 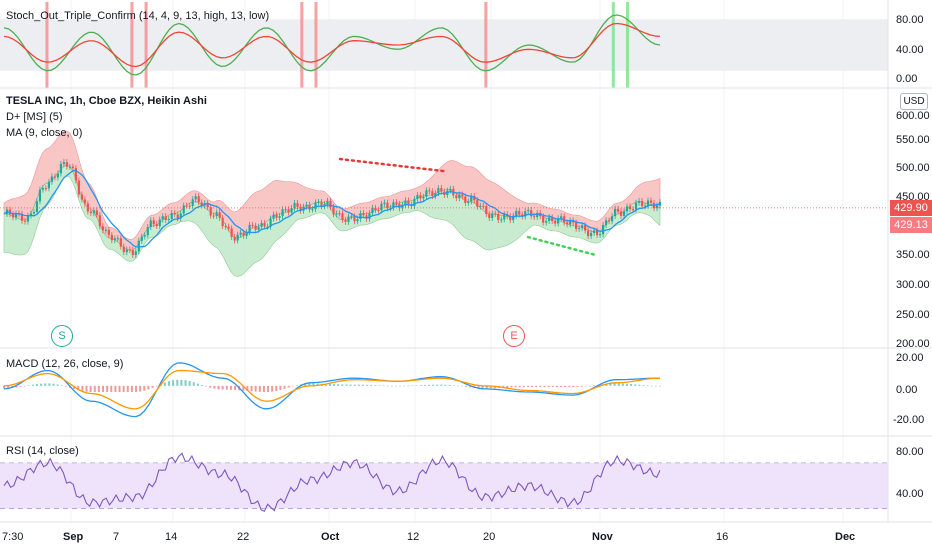 I want to click on rsi-band, so click(x=444, y=485).